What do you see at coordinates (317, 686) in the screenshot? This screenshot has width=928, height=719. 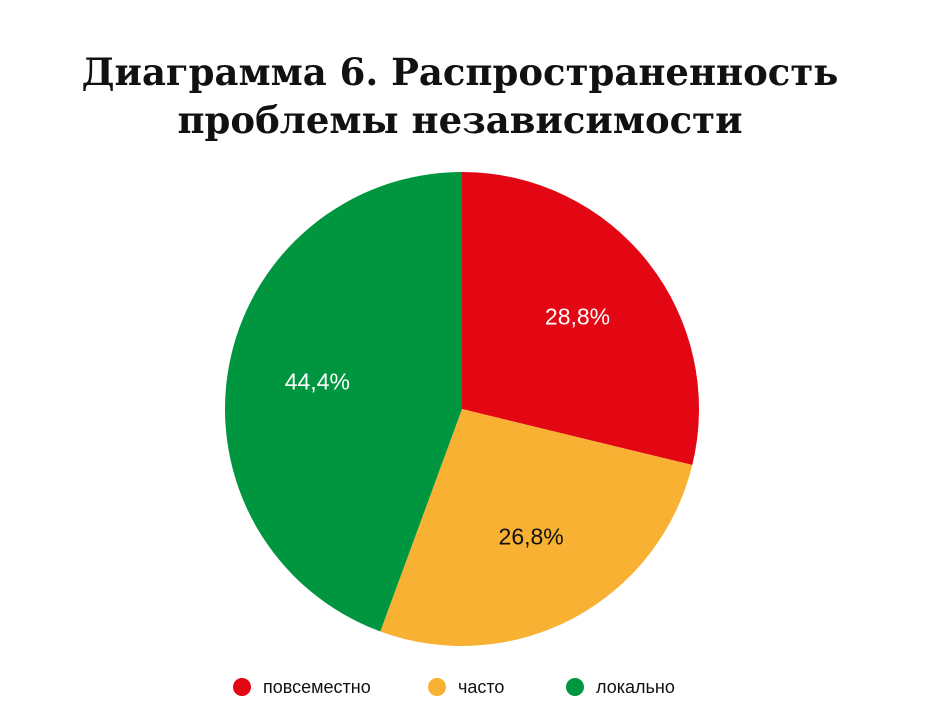 I see `legend-label: повсеместно` at bounding box center [317, 686].